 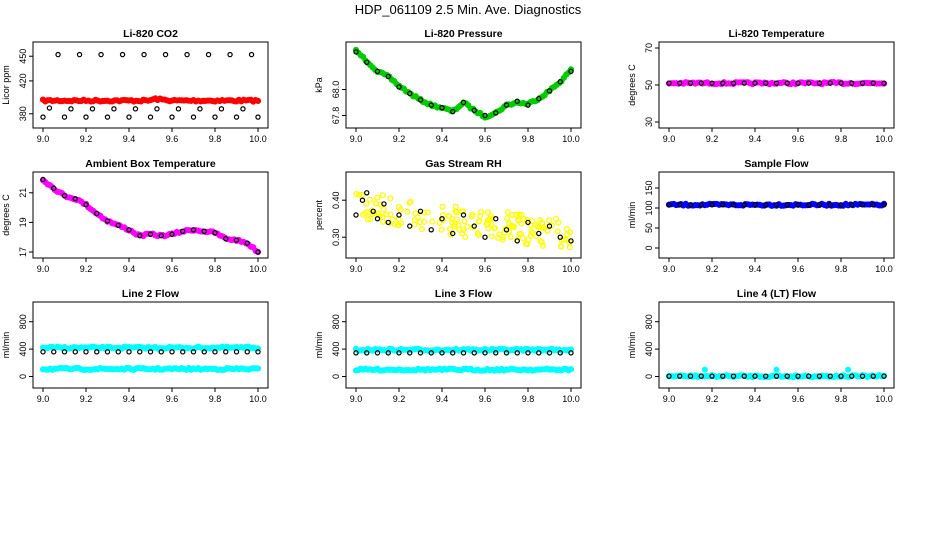 What do you see at coordinates (43, 399) in the screenshot?
I see `x-tick-label: 9.0` at bounding box center [43, 399].